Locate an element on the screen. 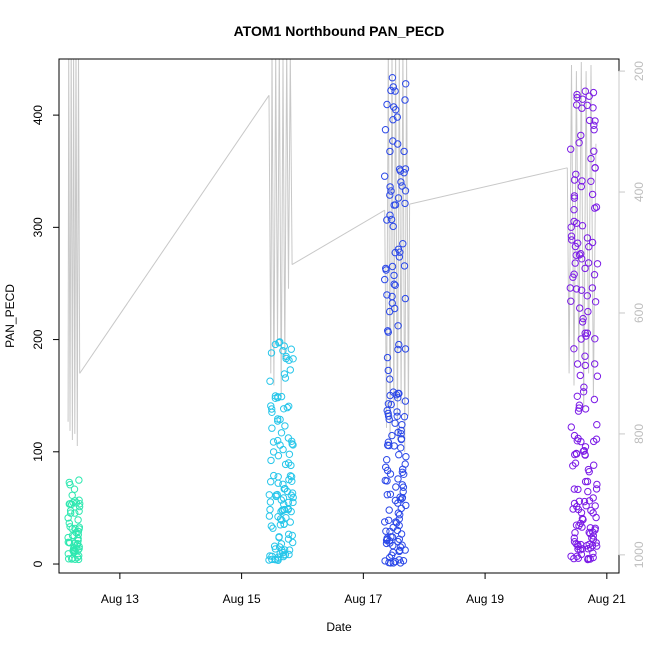 The height and width of the screenshot is (650, 650). right-axis-tick-label: 400 is located at coordinates (639, 192).